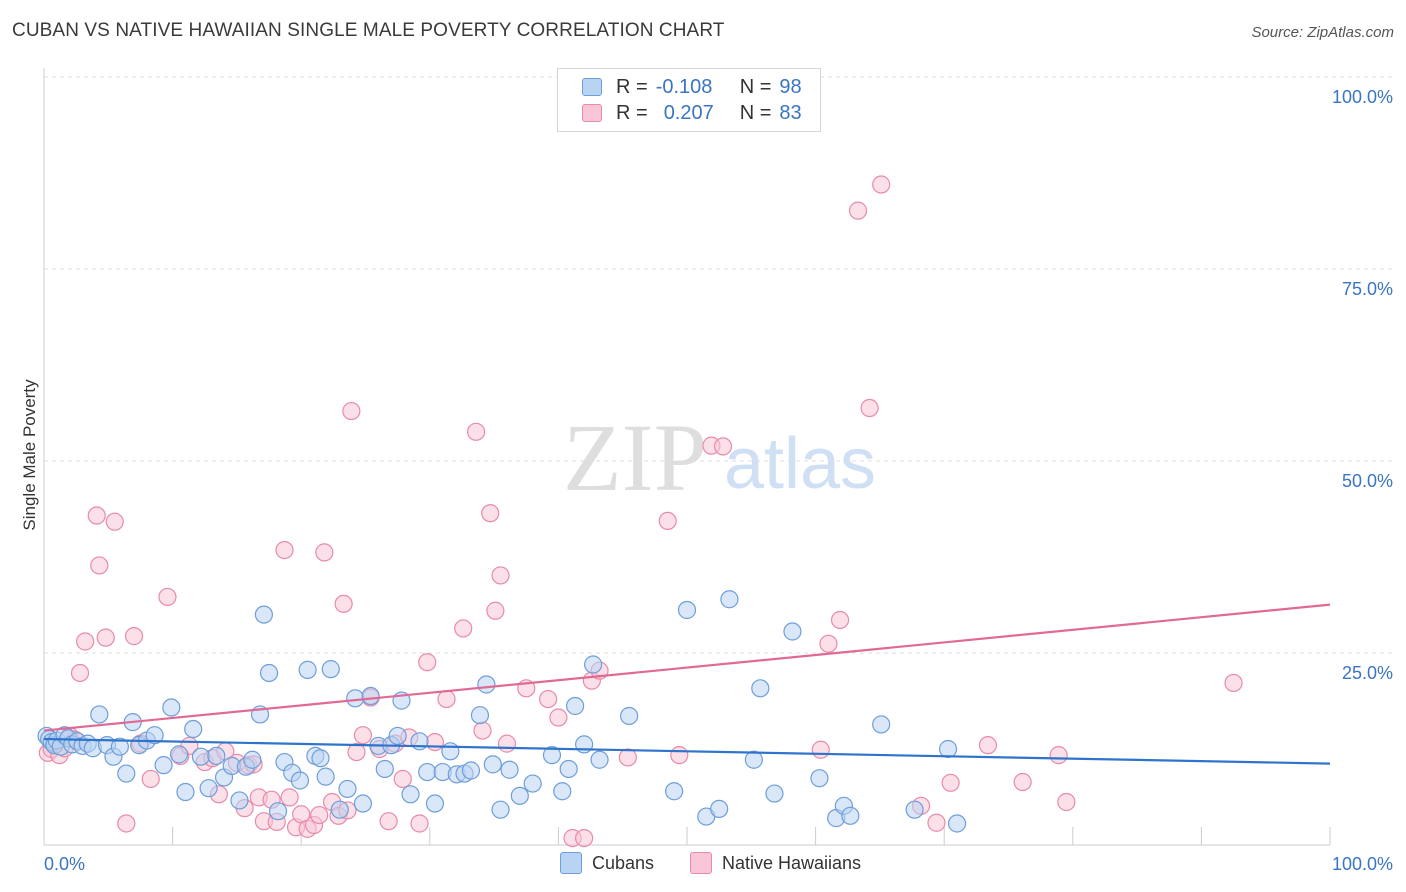 Image resolution: width=1406 pixels, height=892 pixels. I want to click on watermark: ZIP atlas, so click(719, 457).